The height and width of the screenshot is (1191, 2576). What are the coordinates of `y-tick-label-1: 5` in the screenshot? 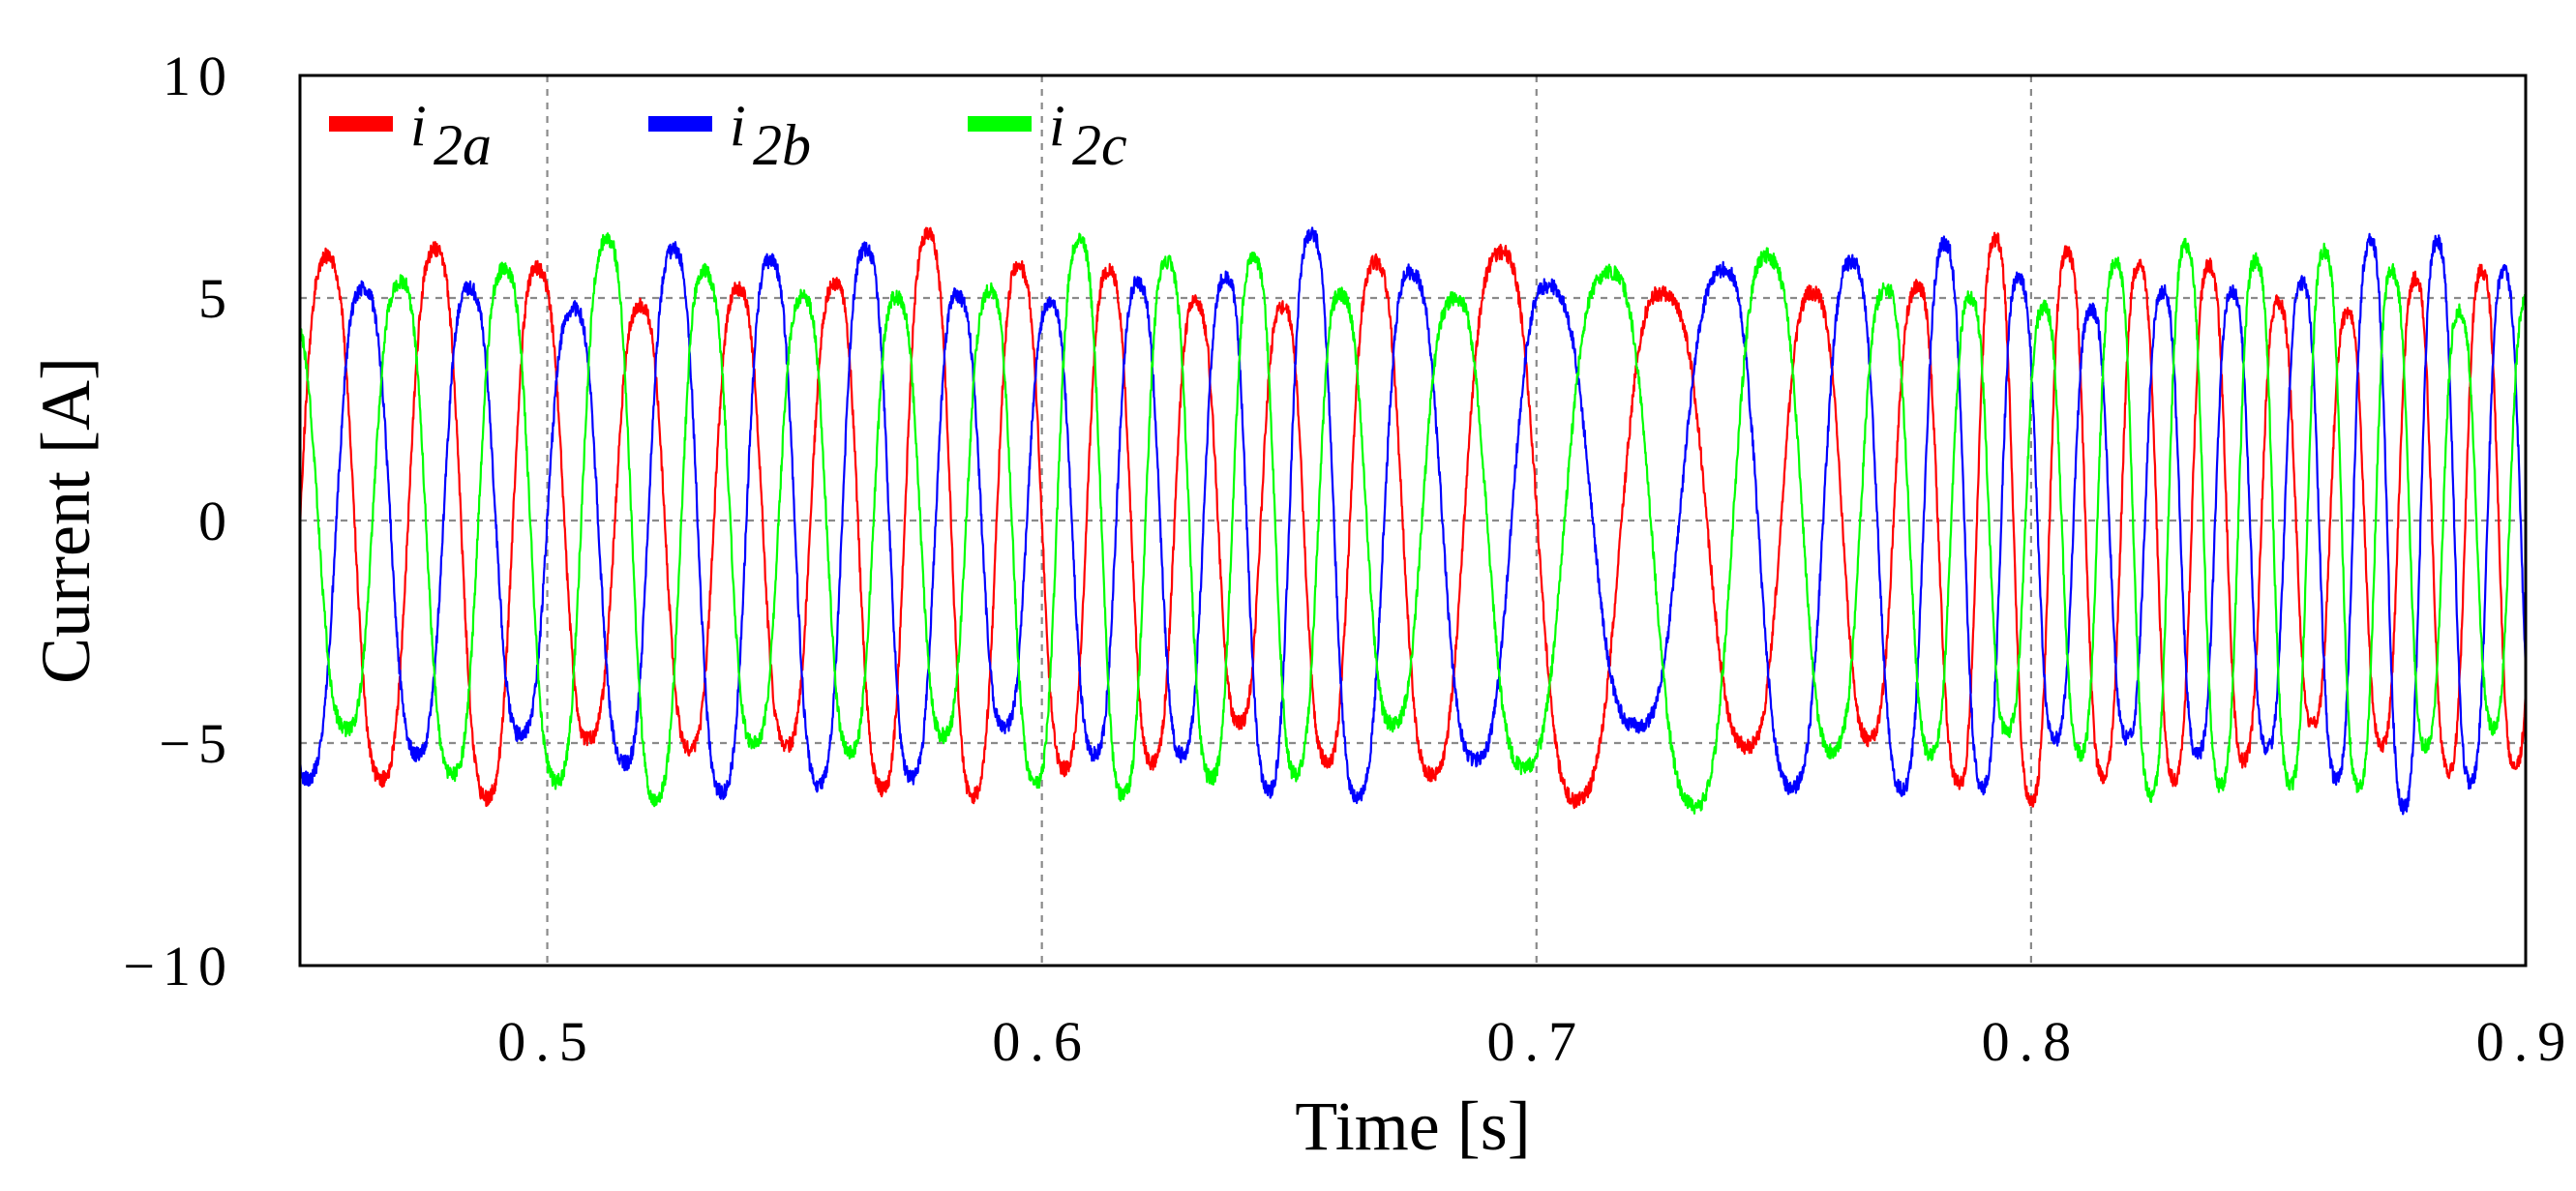 It's located at (216, 298).